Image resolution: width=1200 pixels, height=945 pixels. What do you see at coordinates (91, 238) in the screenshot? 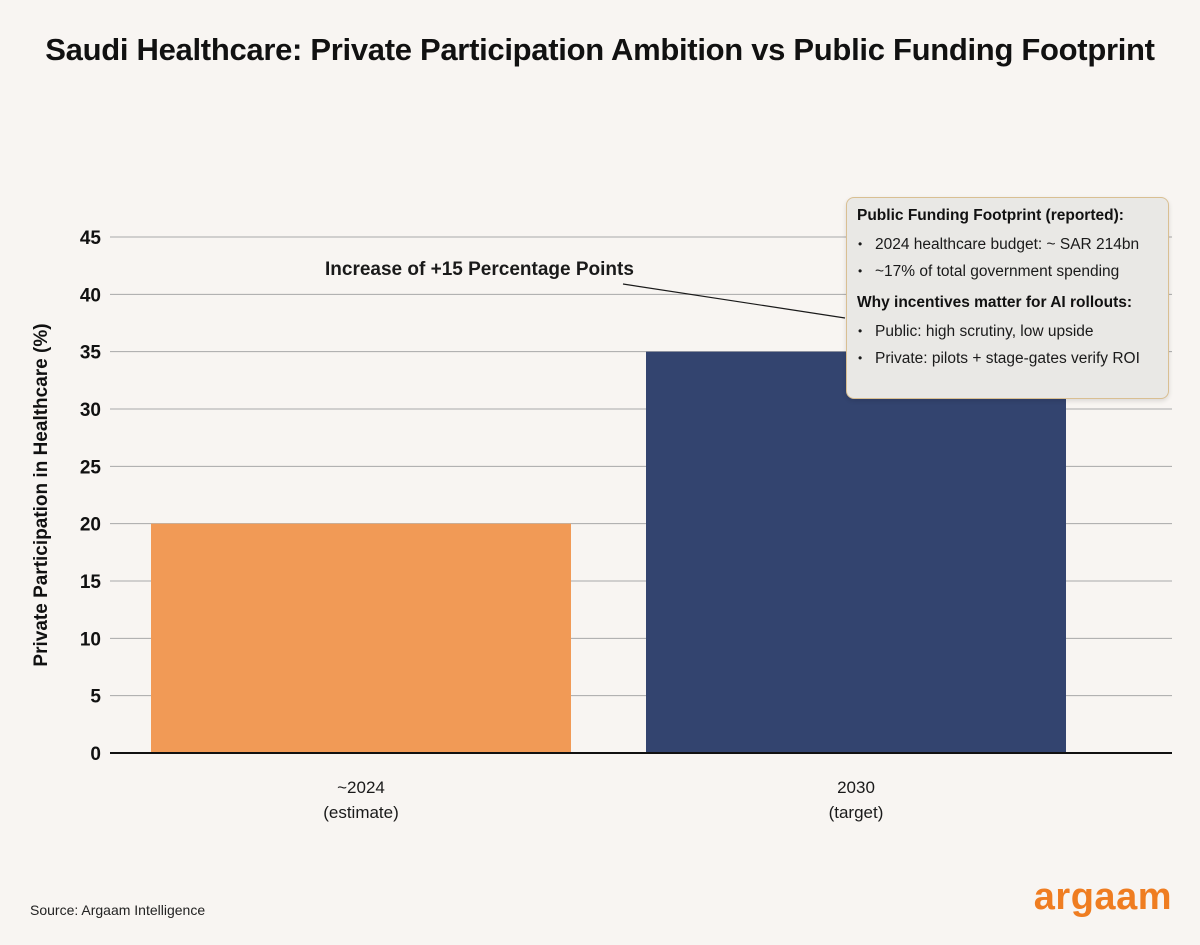
I see `y-tick-label: 45` at bounding box center [91, 238].